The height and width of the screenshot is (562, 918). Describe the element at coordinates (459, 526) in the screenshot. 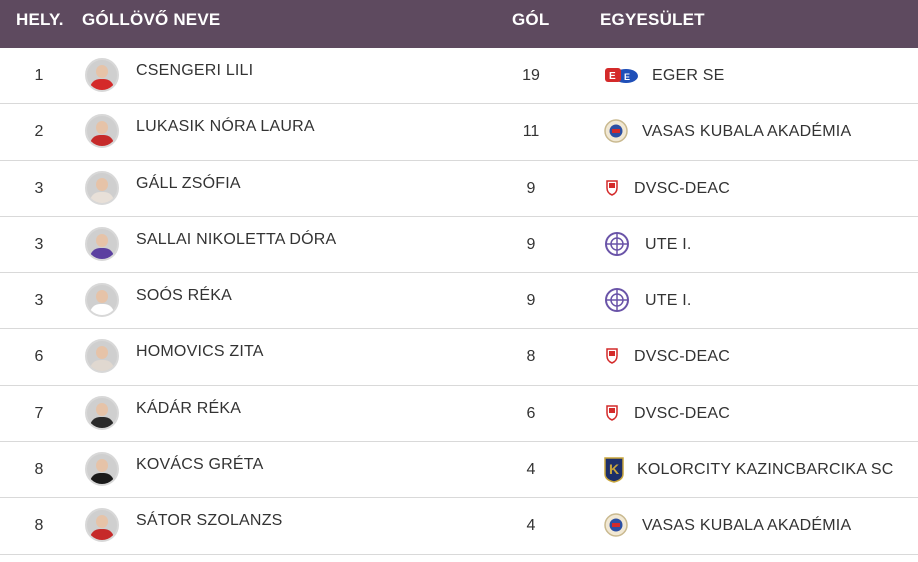

I see `table-row: 8 SÁTOR SZOLANZS 4 VASAS KUBALA AKADÉMIA` at that location.